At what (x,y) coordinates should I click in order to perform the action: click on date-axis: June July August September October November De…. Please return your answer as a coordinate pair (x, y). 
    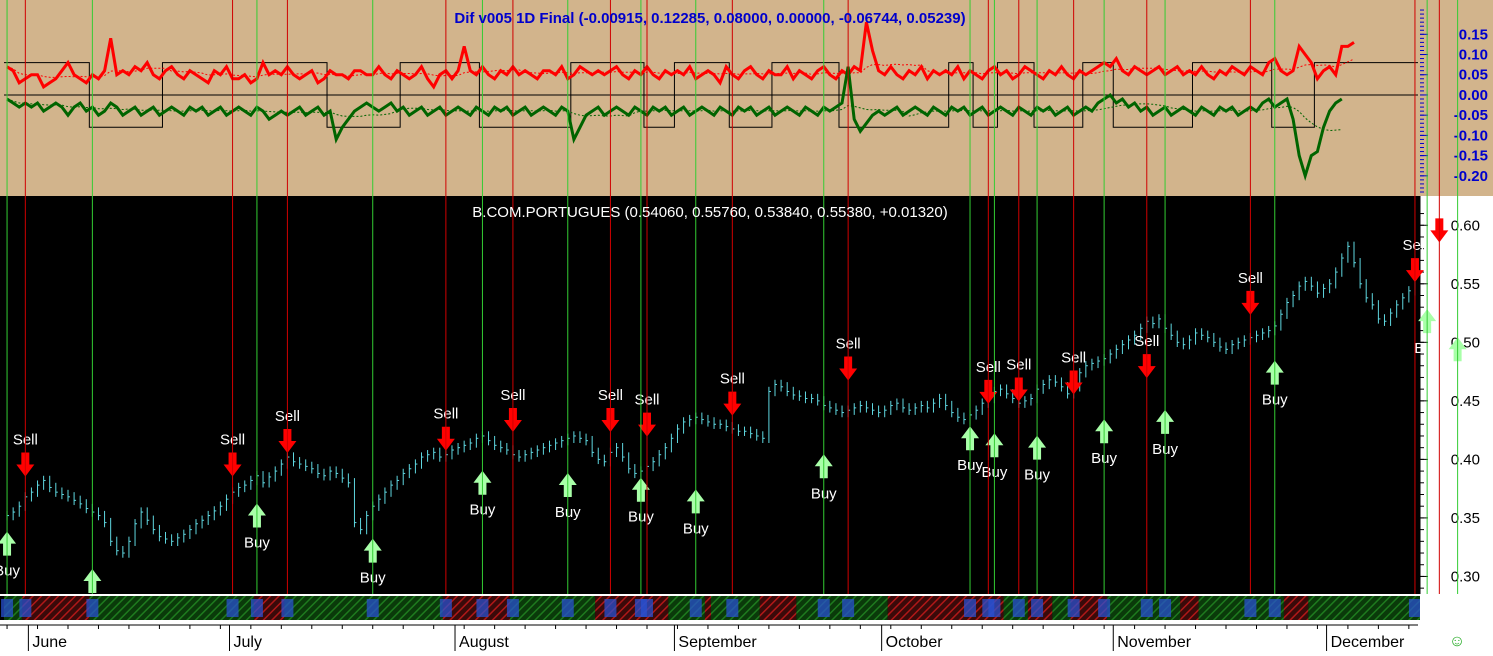
    Looking at the image, I should click on (746, 636).